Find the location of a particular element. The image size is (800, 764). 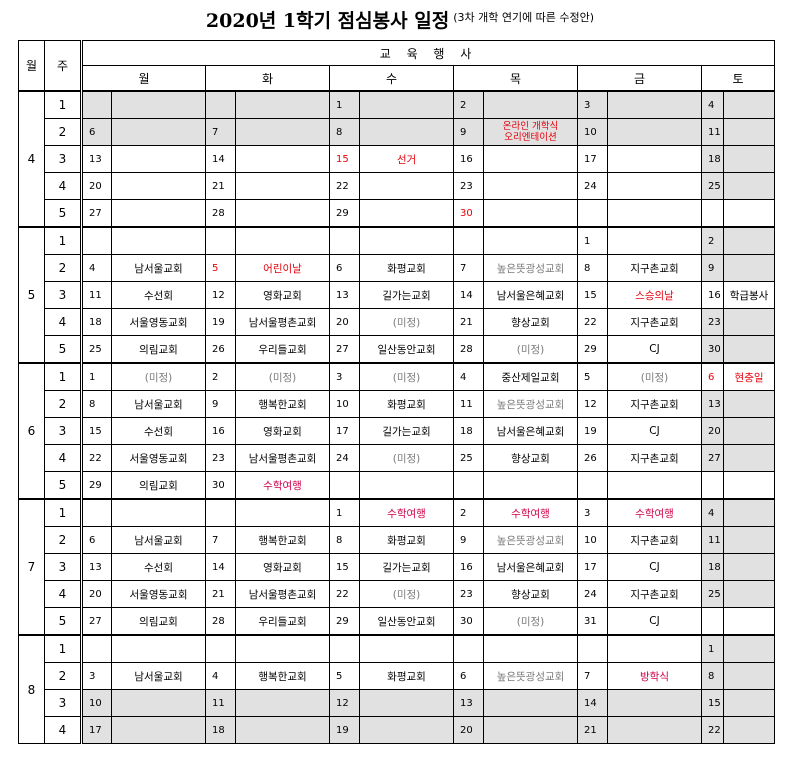

month-cell: 8 is located at coordinates (31, 689).